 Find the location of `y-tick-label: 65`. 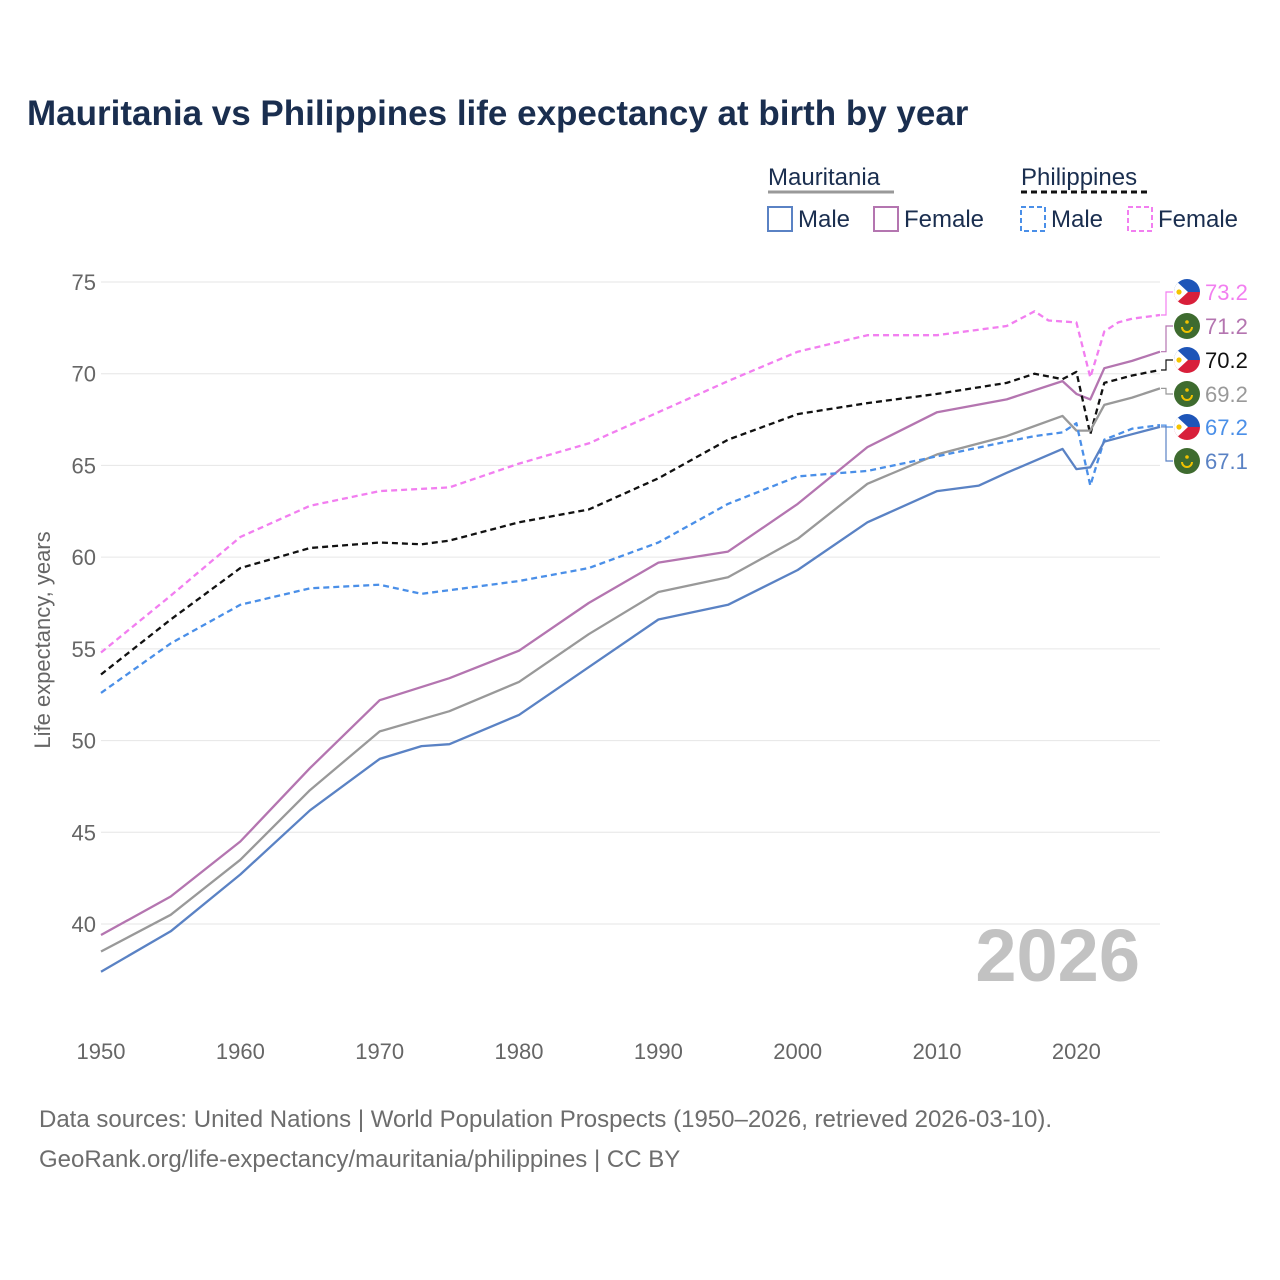

y-tick-label: 65 is located at coordinates (84, 465).